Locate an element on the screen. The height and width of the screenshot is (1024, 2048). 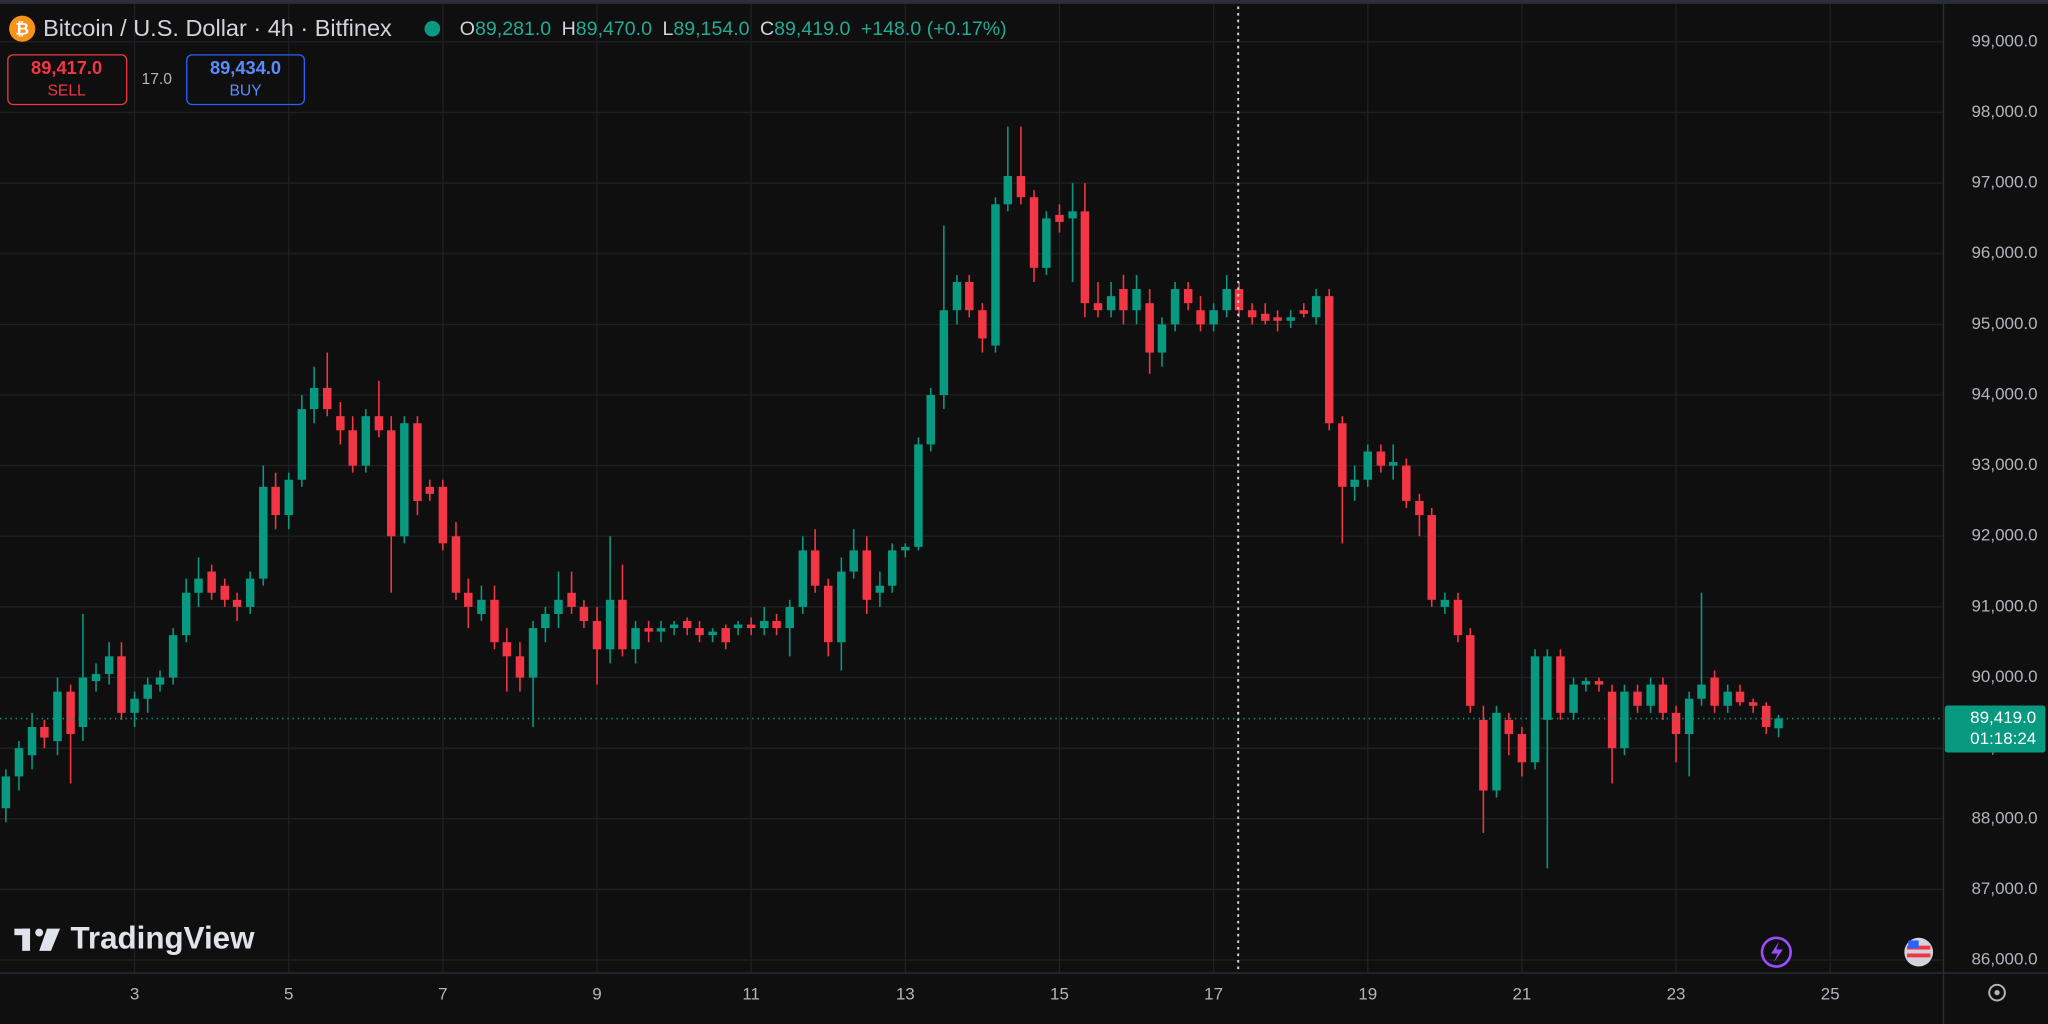
alert-glyph is located at coordinates (1777, 952).